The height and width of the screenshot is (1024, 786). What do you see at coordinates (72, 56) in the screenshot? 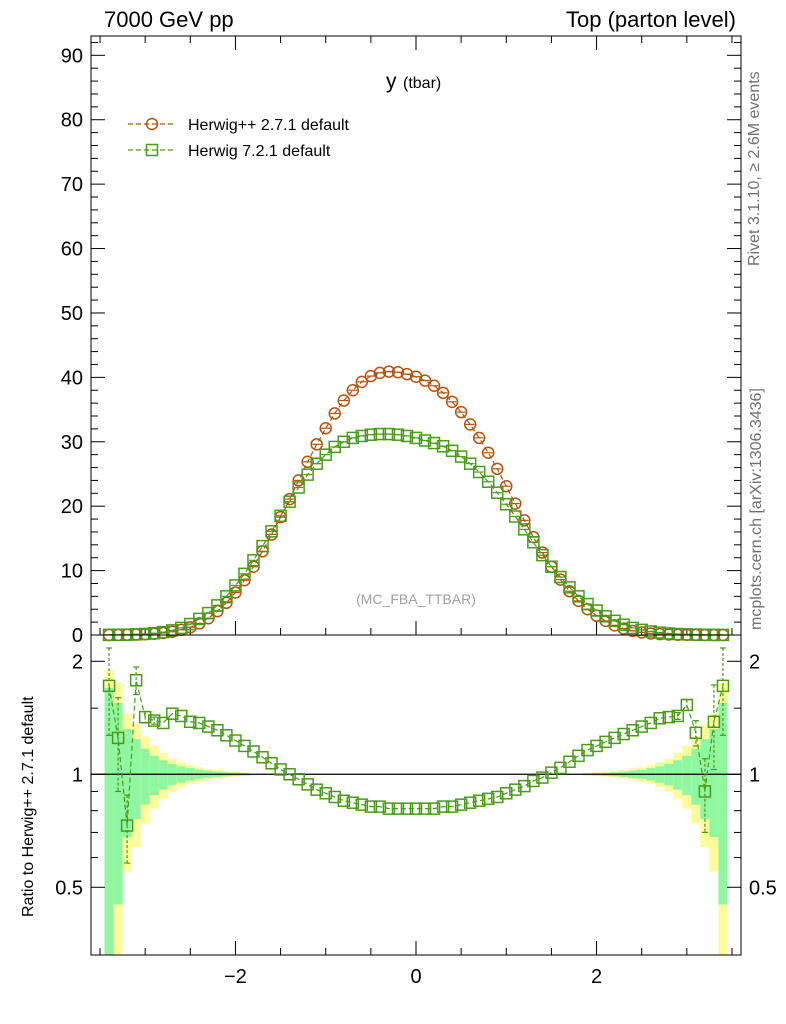
I see `main-ytick-label: 90` at bounding box center [72, 56].